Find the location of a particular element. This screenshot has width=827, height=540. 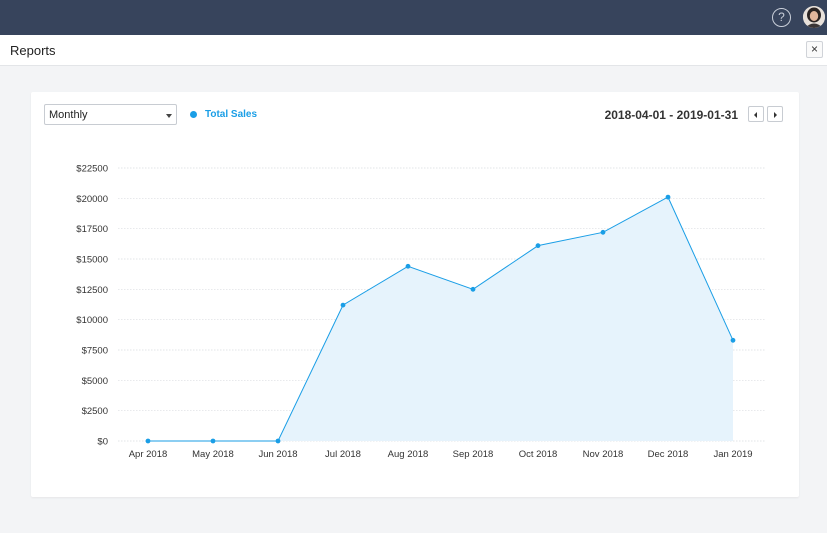

y-tick-label: $15000 is located at coordinates (92, 260).